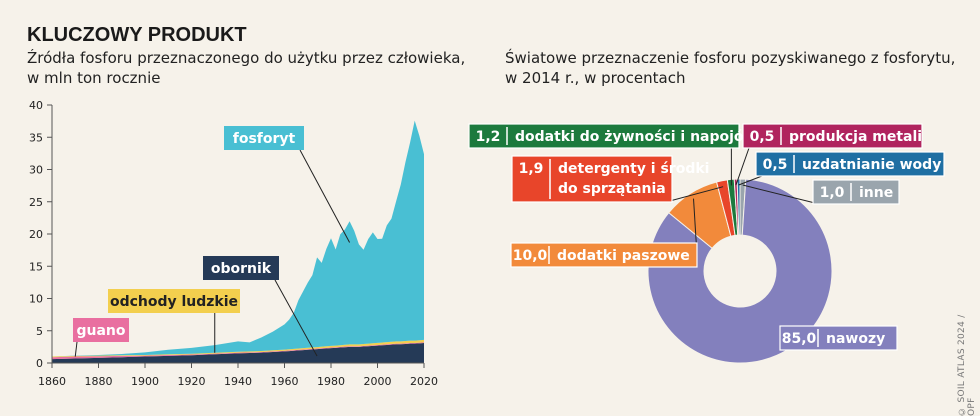 The height and width of the screenshot is (416, 980). What do you see at coordinates (781, 194) in the screenshot?
I see `donut-leader-inne` at bounding box center [781, 194].